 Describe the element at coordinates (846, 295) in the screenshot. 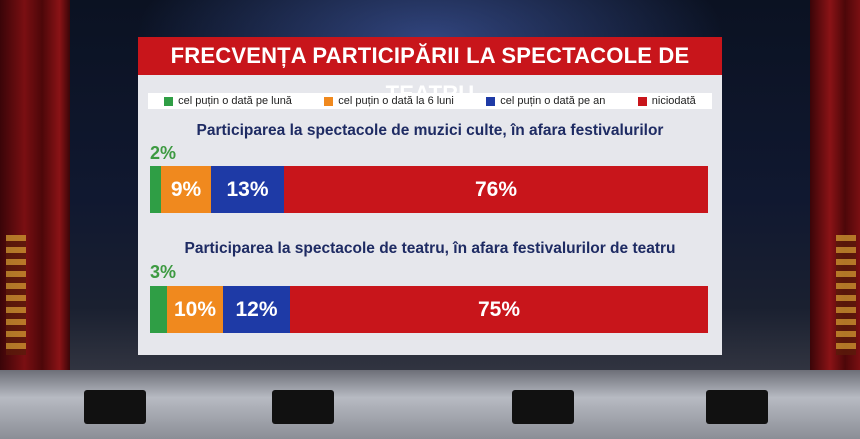

I see `curtain-pattern-right` at that location.